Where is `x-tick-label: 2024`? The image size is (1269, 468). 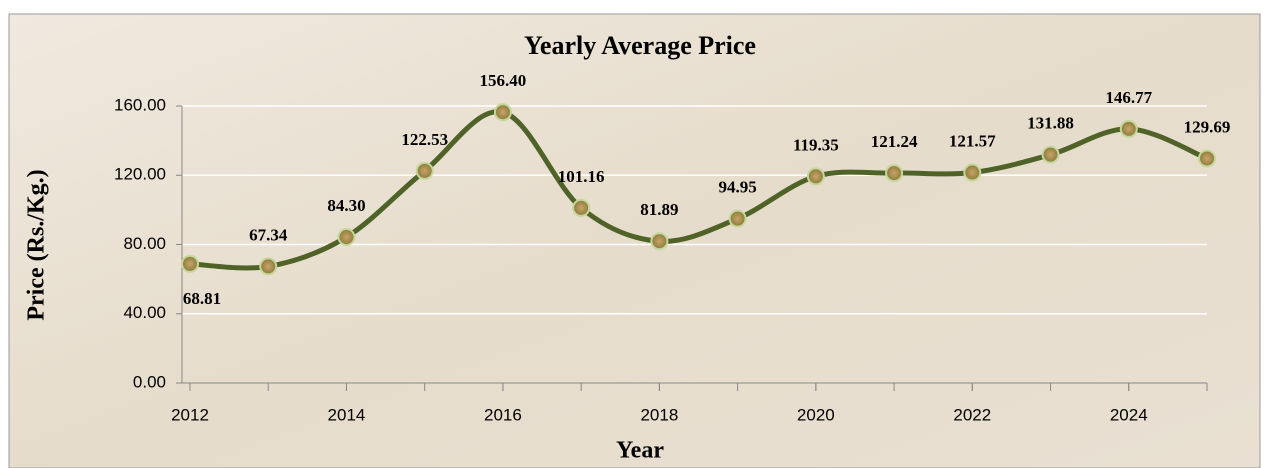
x-tick-label: 2024 is located at coordinates (1129, 414).